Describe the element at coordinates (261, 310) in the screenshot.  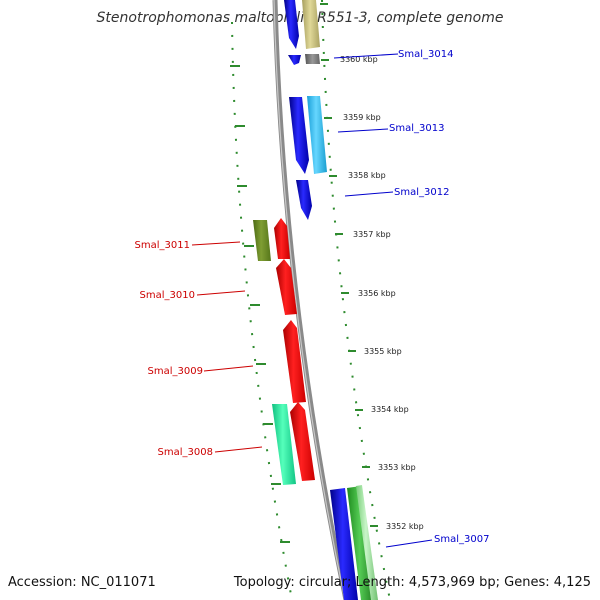
I see `inner-tick-ring` at that location.